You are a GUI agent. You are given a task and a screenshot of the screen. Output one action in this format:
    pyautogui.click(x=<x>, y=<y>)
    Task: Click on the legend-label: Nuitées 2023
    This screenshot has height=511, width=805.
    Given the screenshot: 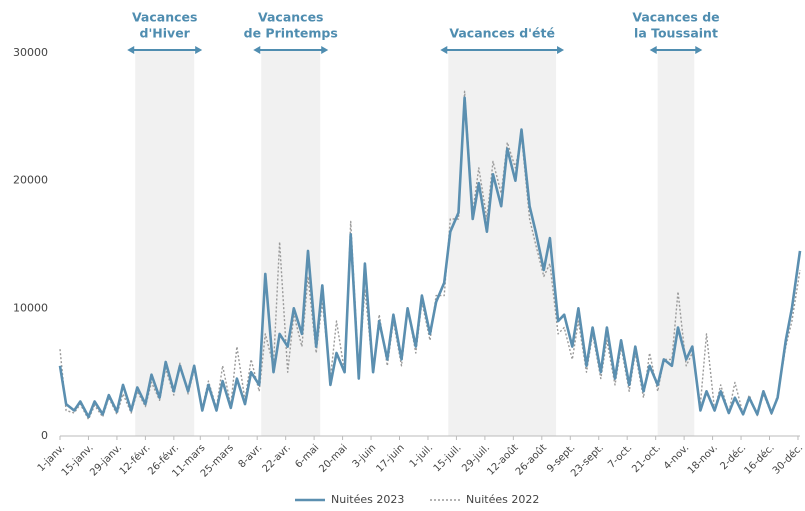 What is the action you would take?
    pyautogui.click(x=367, y=499)
    